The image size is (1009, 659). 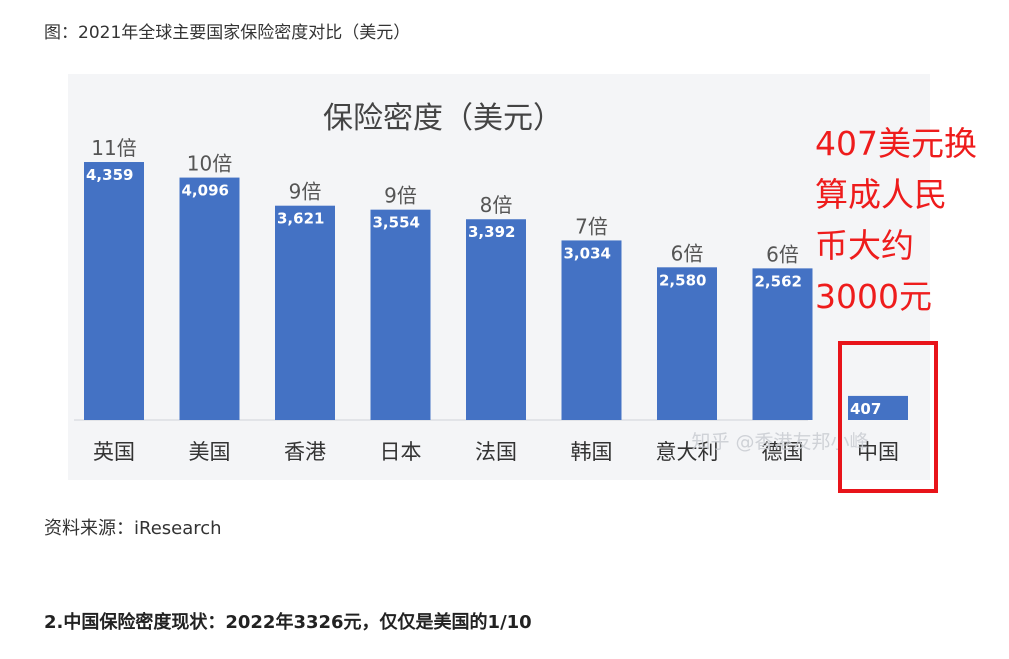 What do you see at coordinates (491, 232) in the screenshot?
I see `value-label: 3,392` at bounding box center [491, 232].